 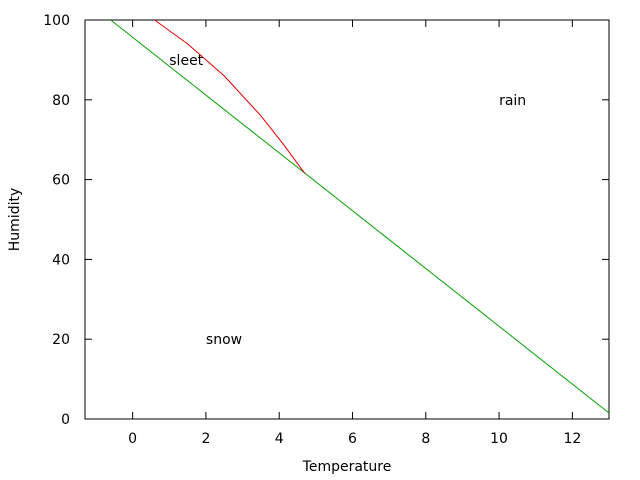 What do you see at coordinates (56, 21) in the screenshot?
I see `y-tick-label: 100` at bounding box center [56, 21].